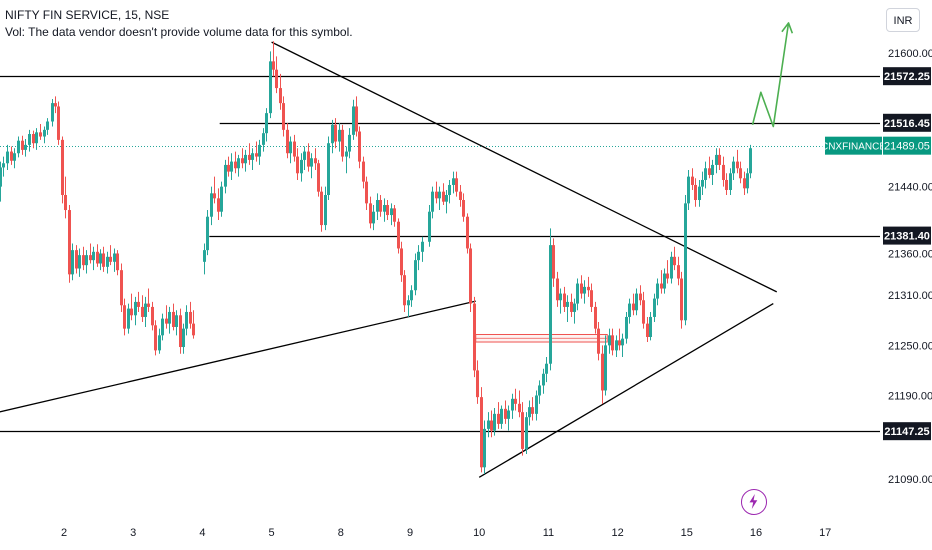 The height and width of the screenshot is (550, 932). What do you see at coordinates (754, 502) in the screenshot?
I see `lightning-icon` at bounding box center [754, 502].